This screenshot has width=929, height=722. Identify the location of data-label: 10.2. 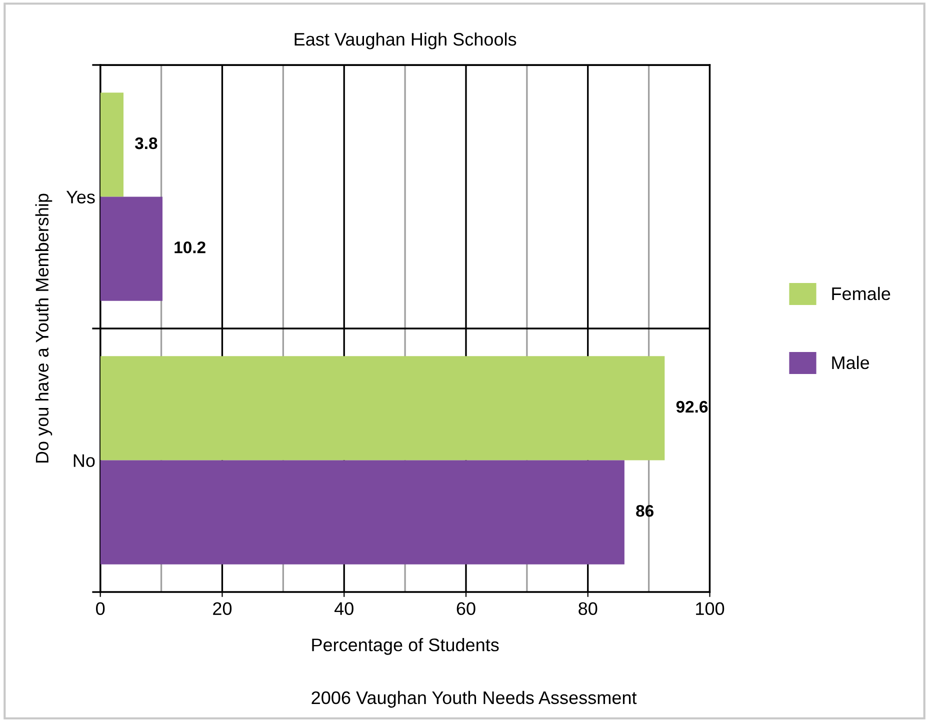
(190, 247).